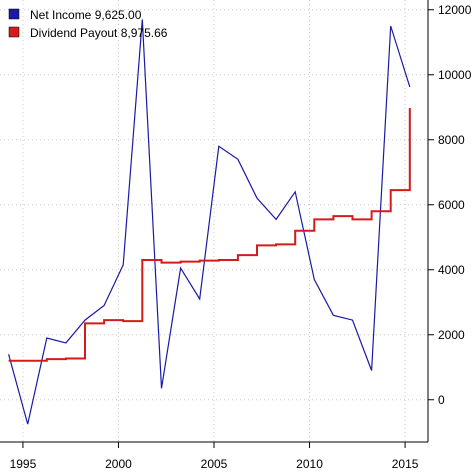  Describe the element at coordinates (451, 270) in the screenshot. I see `y-tick-label: 4000` at that location.